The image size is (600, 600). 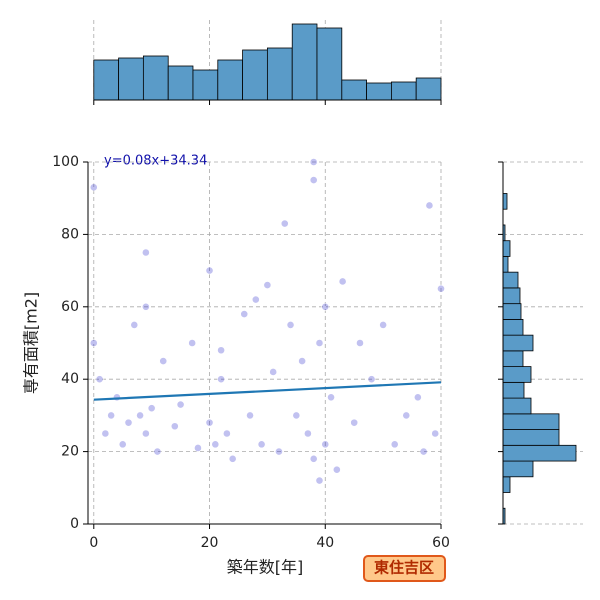 What do you see at coordinates (74, 524) in the screenshot?
I see `y-tick-label: 0` at bounding box center [74, 524].